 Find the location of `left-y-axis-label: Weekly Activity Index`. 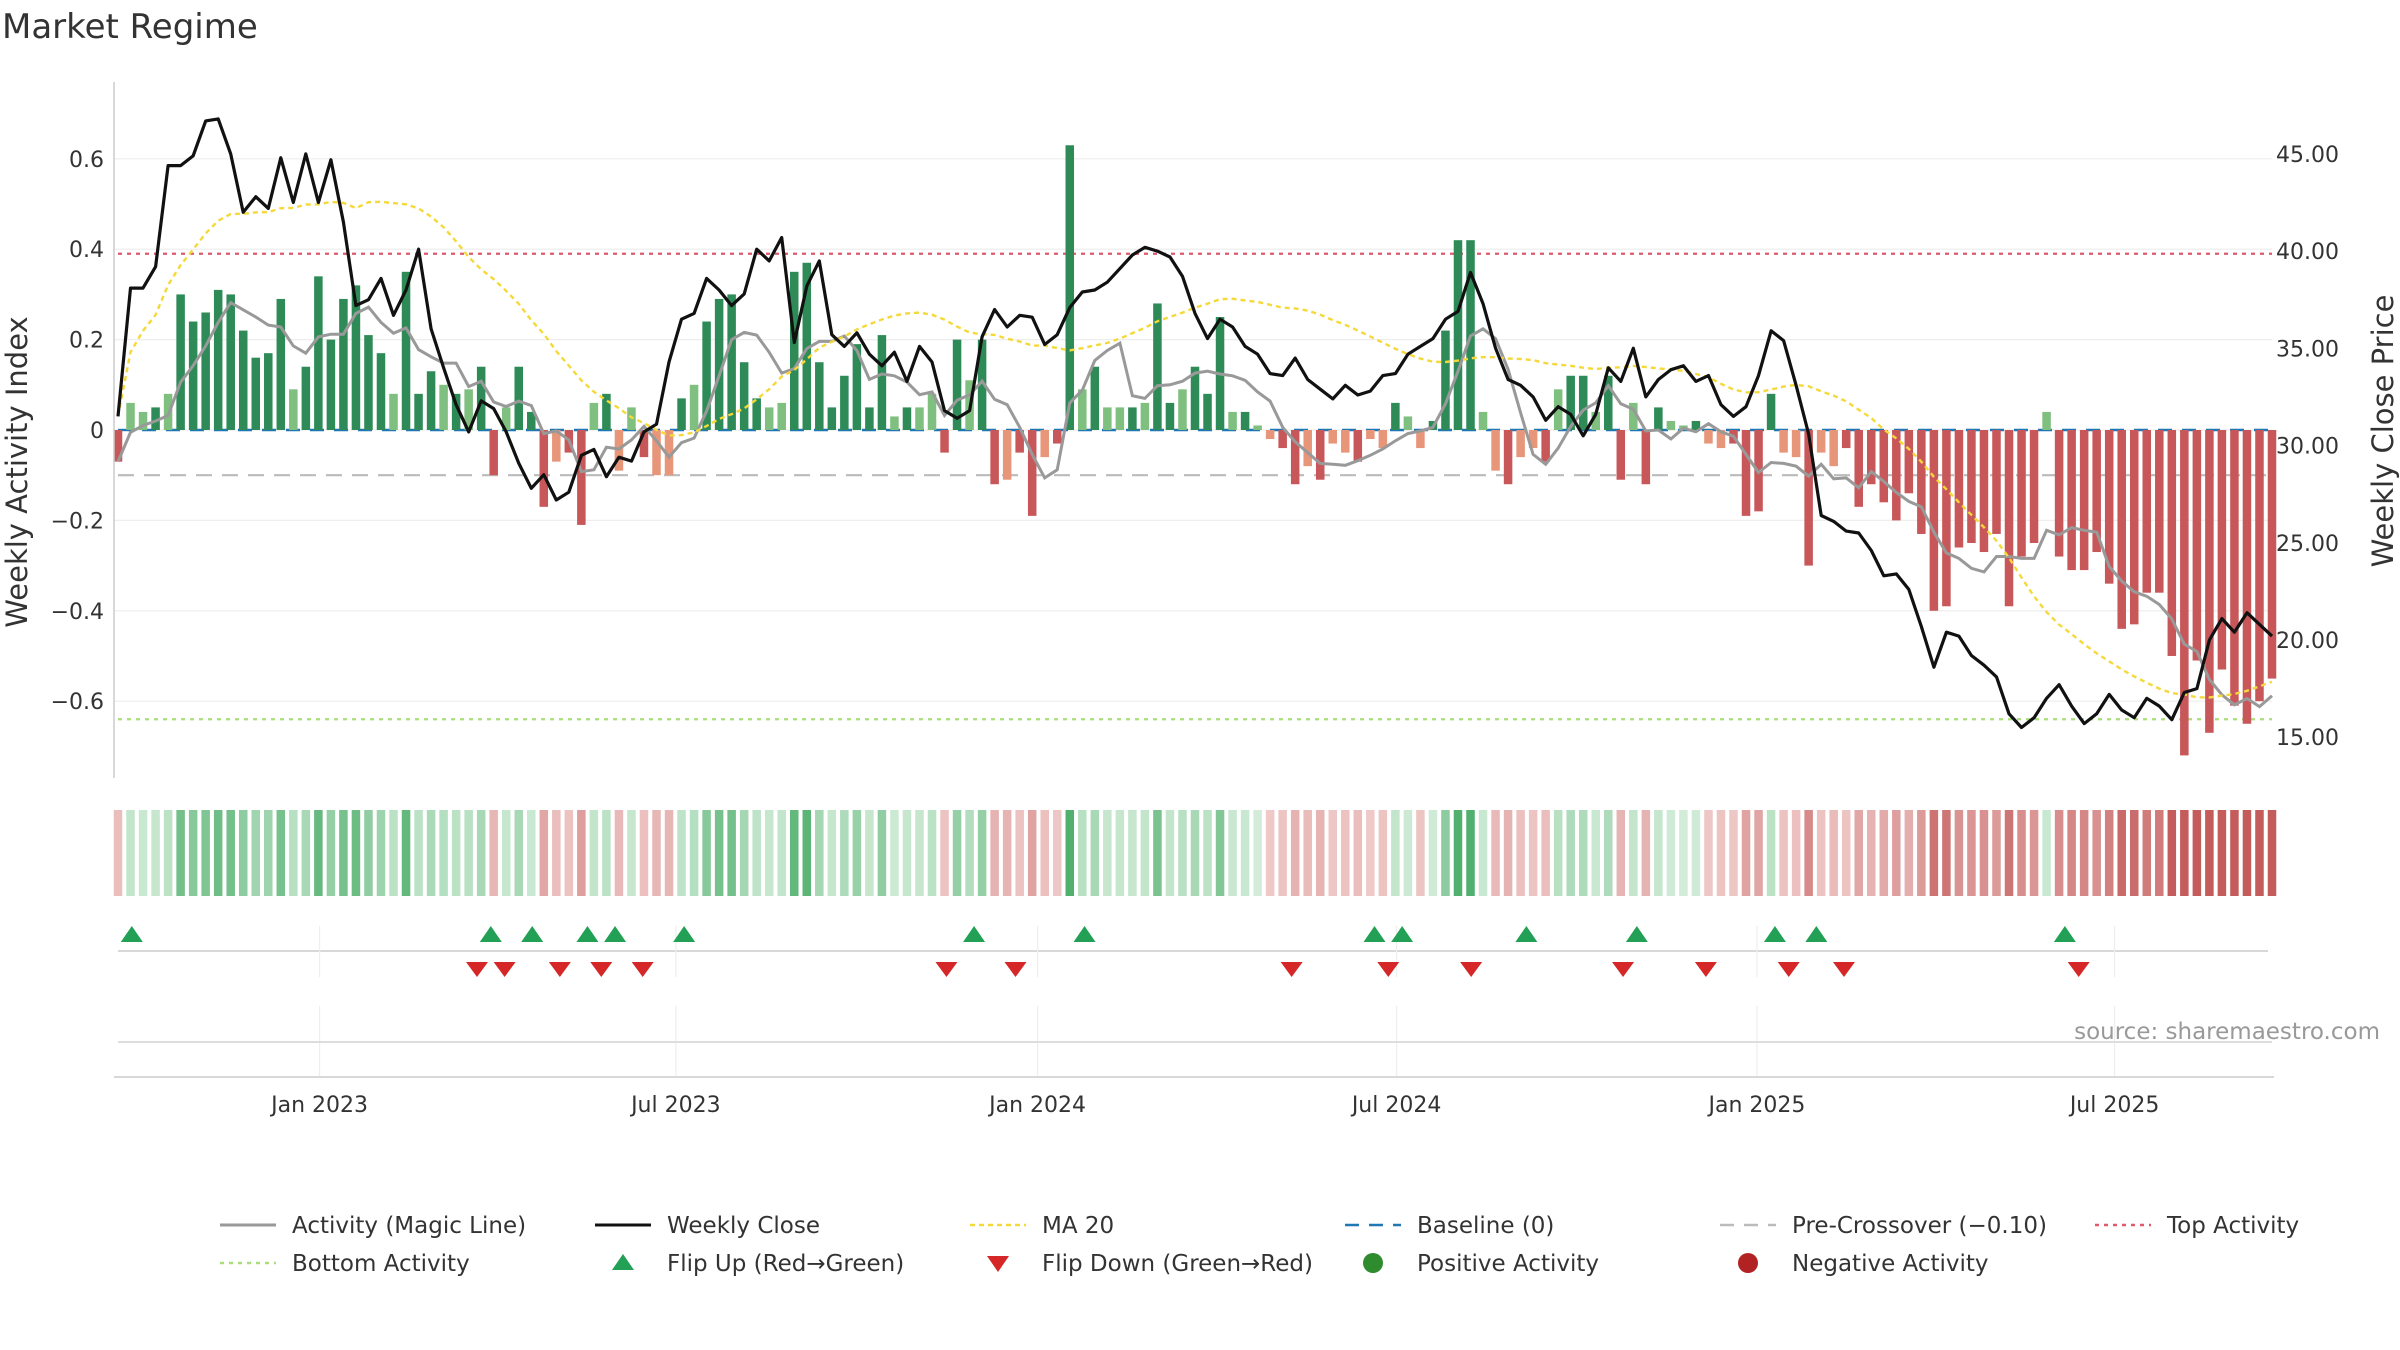

left-y-axis-label: Weekly Activity Index is located at coordinates (17, 471).